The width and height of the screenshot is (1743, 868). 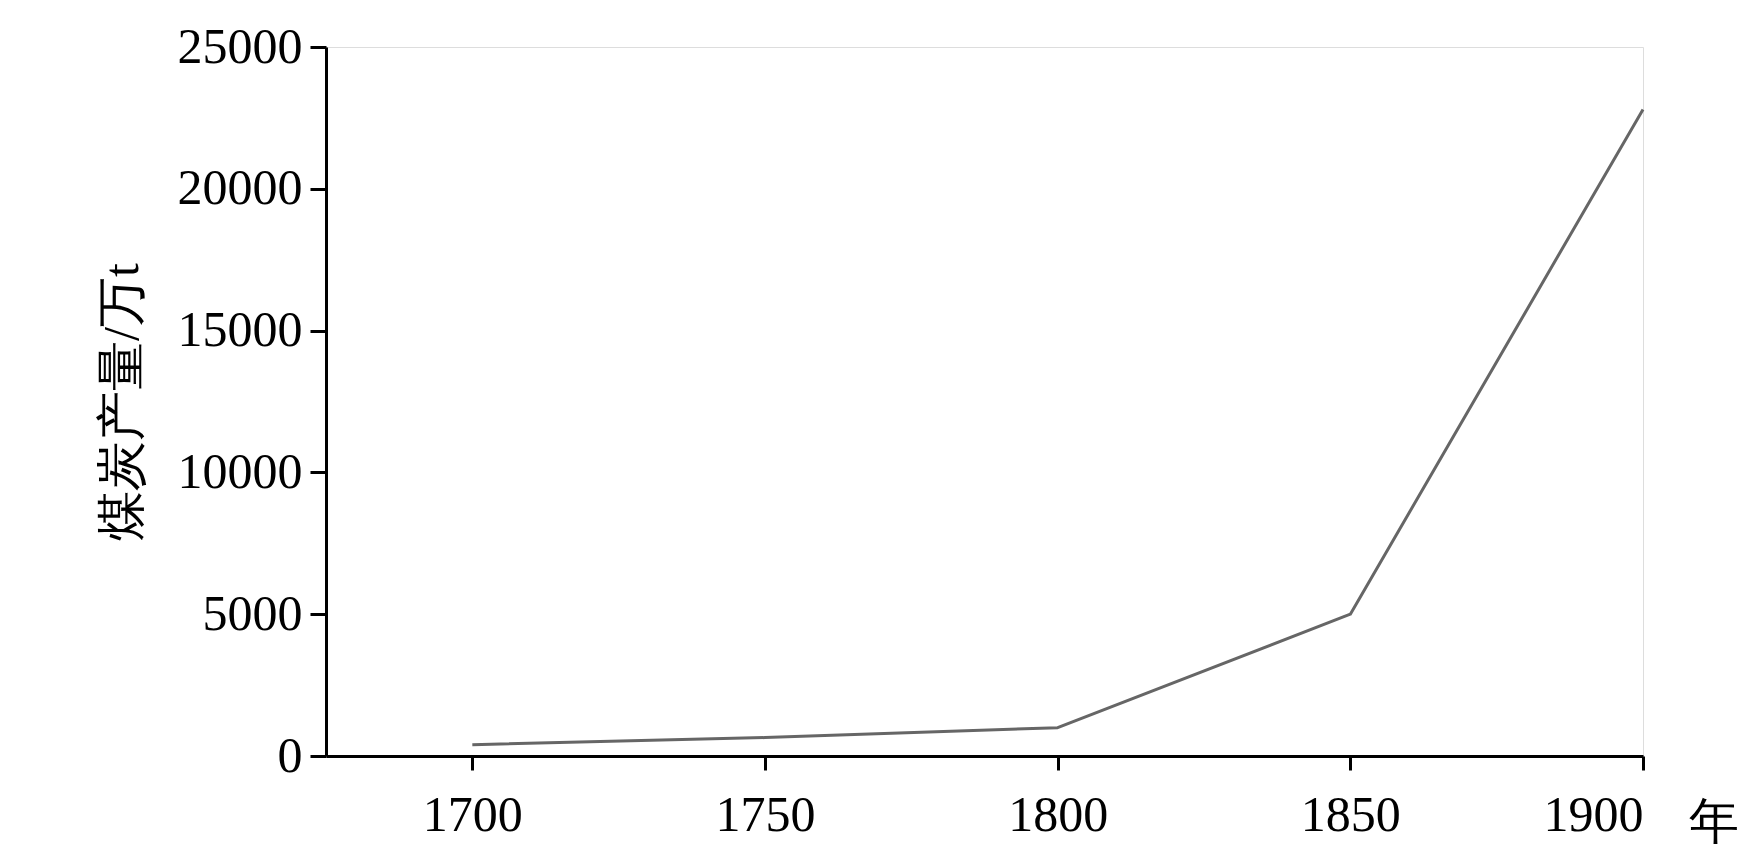 What do you see at coordinates (1350, 813) in the screenshot?
I see `x-tick-label: 1850` at bounding box center [1350, 813].